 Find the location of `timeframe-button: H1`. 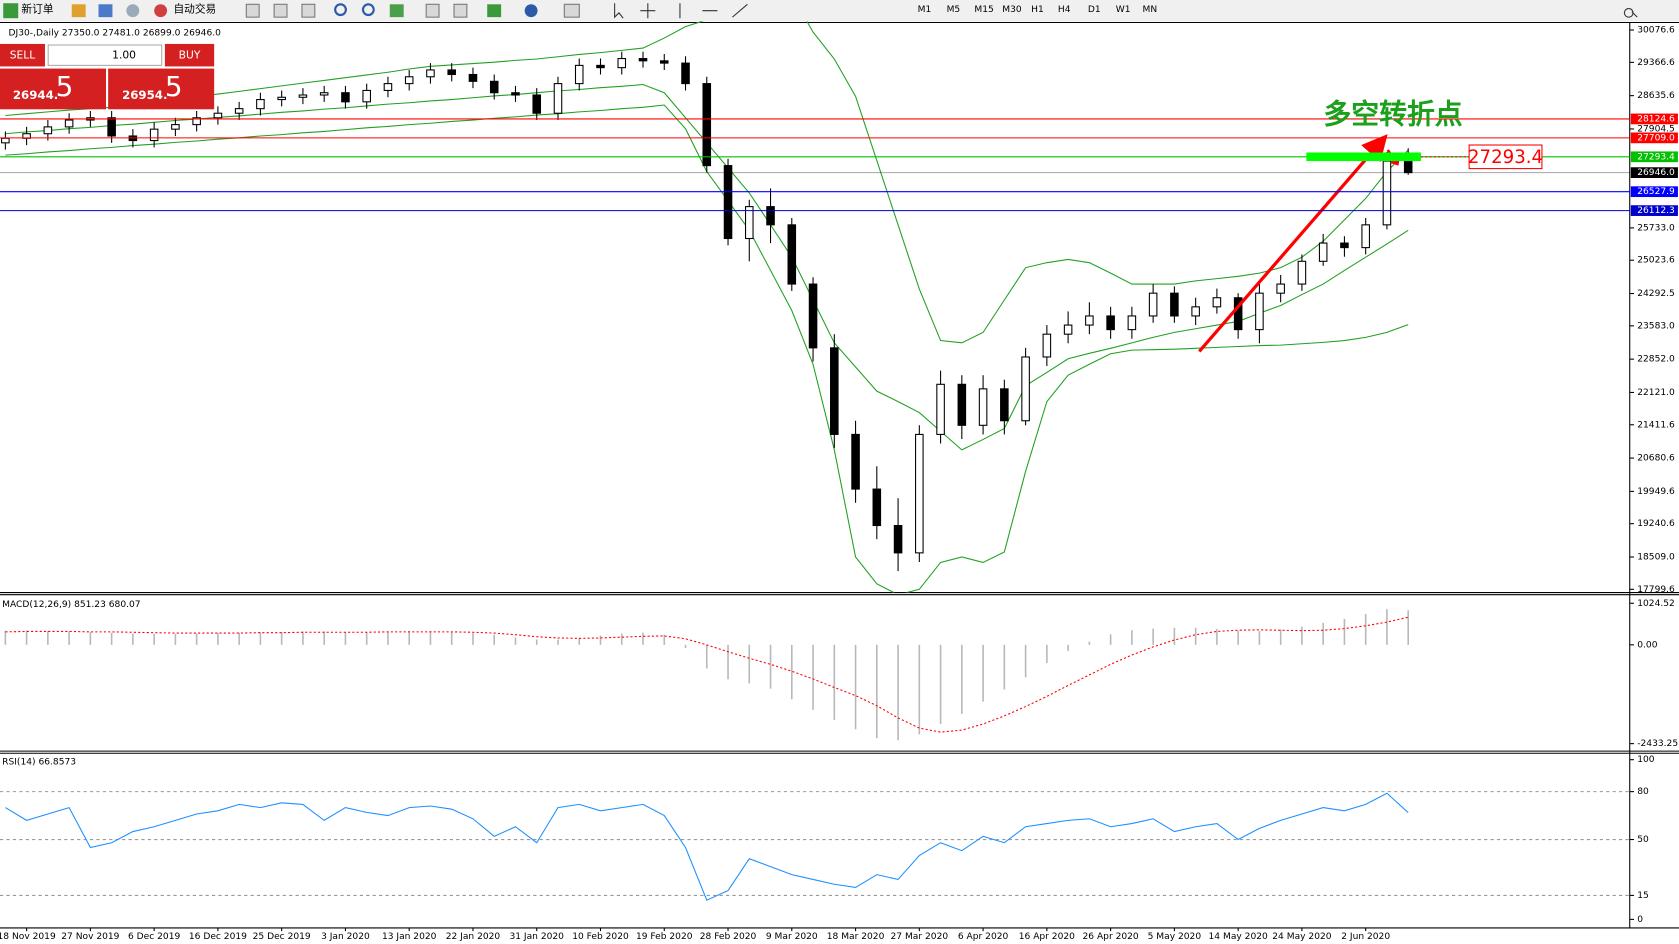

timeframe-button: H1 is located at coordinates (1037, 10).